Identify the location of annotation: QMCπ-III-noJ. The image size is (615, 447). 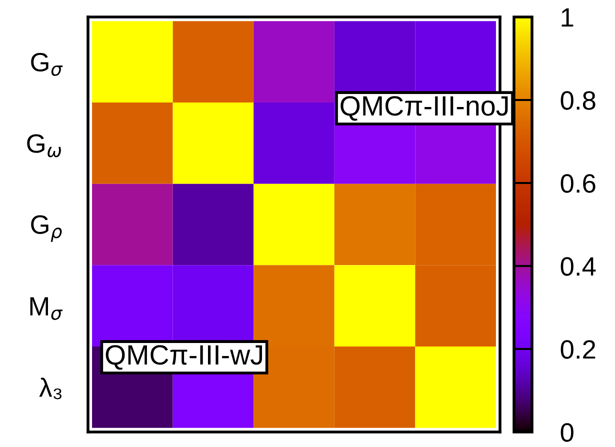
(424, 108).